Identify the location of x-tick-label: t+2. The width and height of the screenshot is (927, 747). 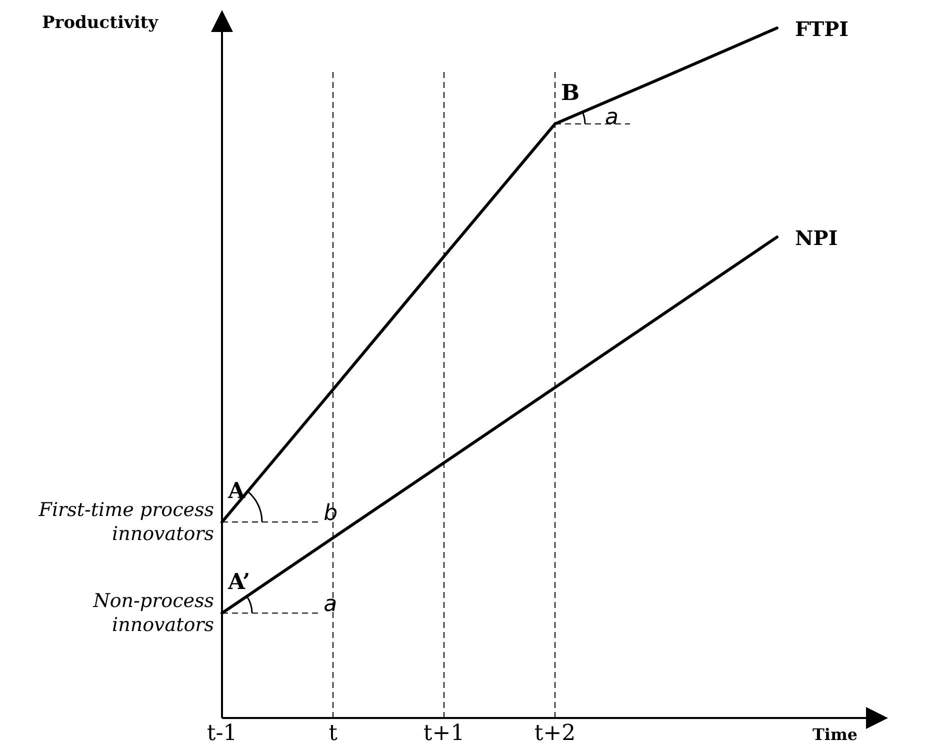
(555, 733).